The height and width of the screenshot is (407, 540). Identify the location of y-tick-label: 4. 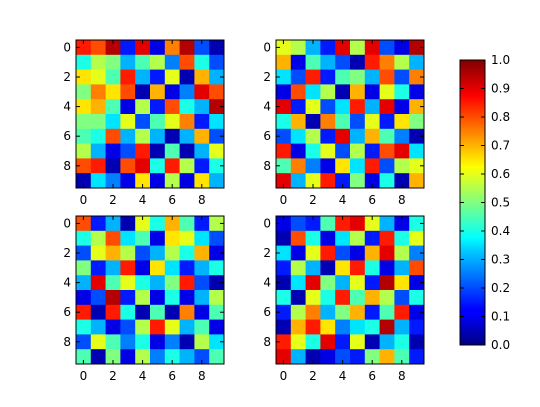
(267, 107).